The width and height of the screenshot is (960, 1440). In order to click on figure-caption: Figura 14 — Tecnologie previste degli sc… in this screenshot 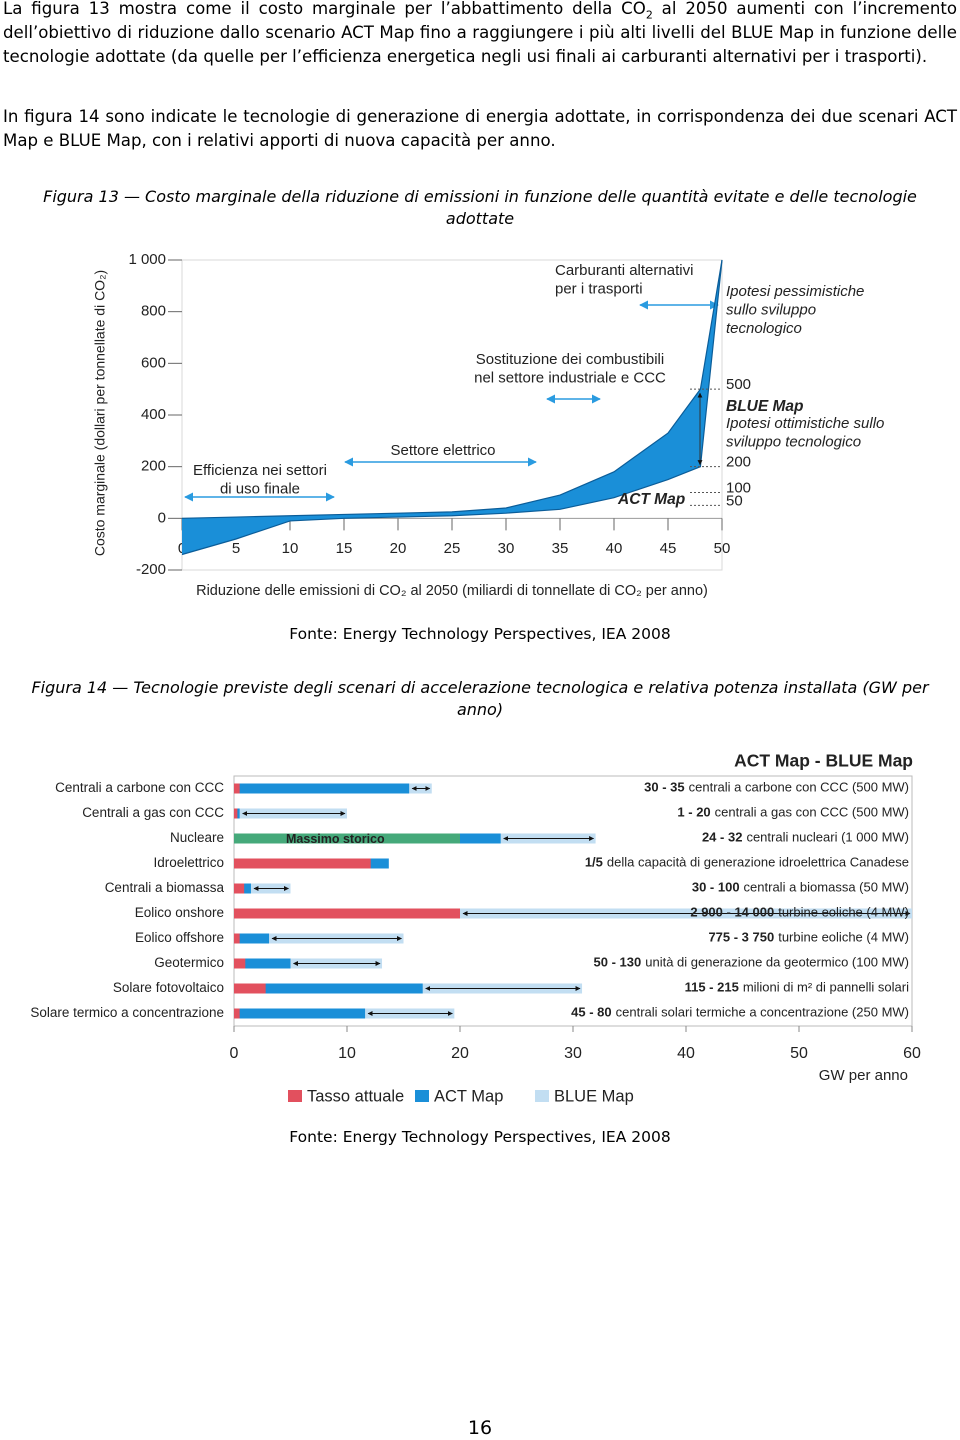, I will do `click(480, 698)`.